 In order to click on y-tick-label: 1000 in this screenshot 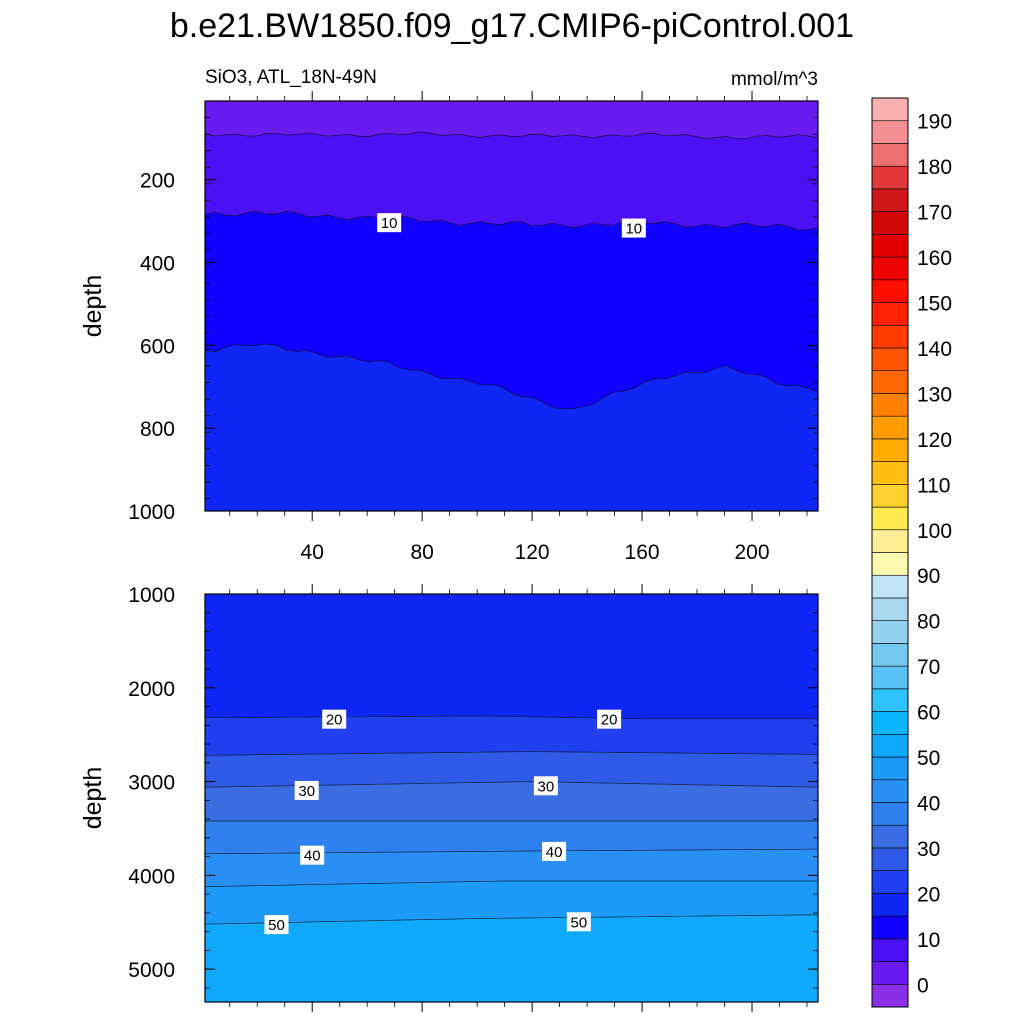, I will do `click(151, 512)`.